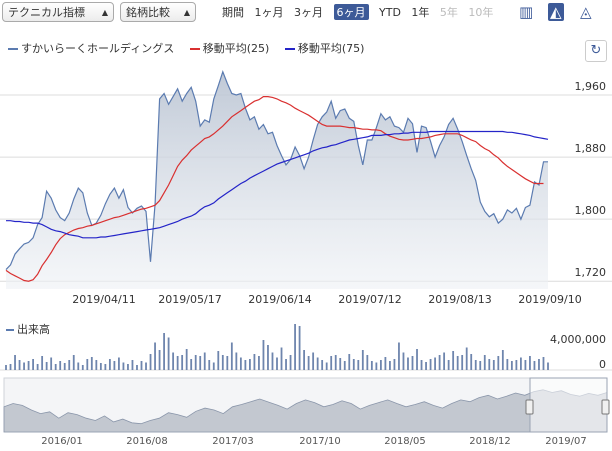 The width and height of the screenshot is (612, 451). What do you see at coordinates (320, 441) in the screenshot?
I see `navigator-tick-label: 2017/10` at bounding box center [320, 441].